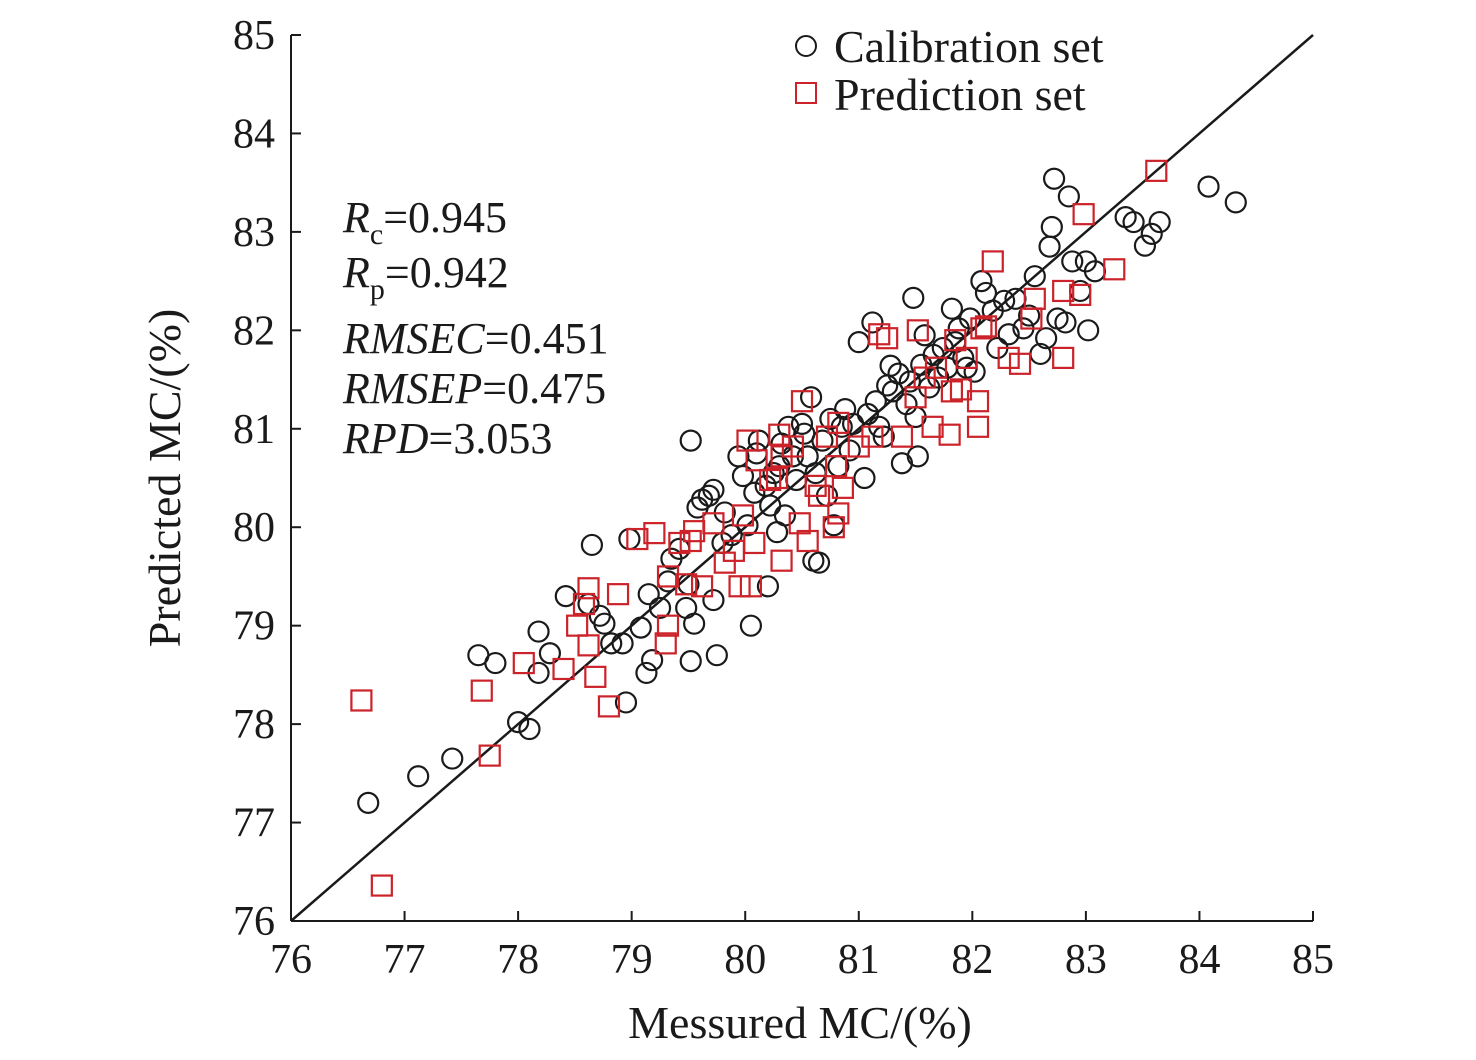 This screenshot has width=1476, height=1060. What do you see at coordinates (447, 438) in the screenshot?
I see `stat-rpd: RPD=3.053` at bounding box center [447, 438].